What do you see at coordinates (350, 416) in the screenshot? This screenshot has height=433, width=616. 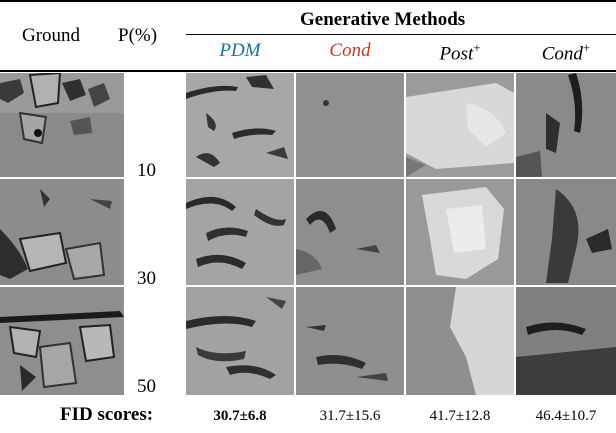 I see `fid-score-cond: 31.7±15.6` at bounding box center [350, 416].